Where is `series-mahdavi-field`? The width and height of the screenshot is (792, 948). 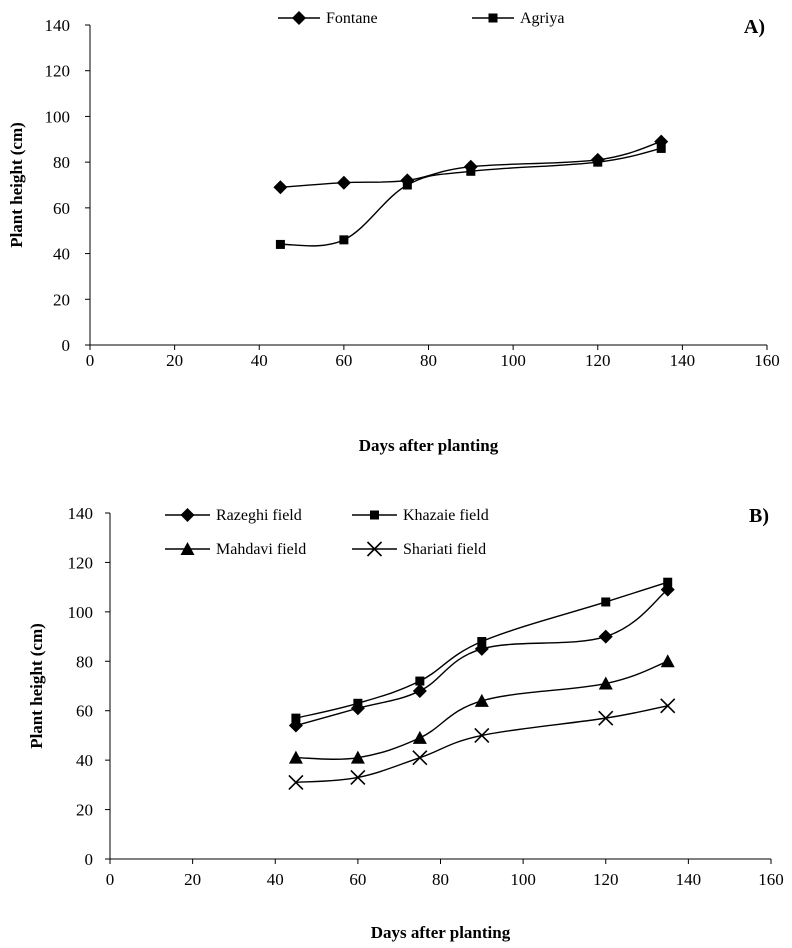 series-mahdavi-field is located at coordinates (481, 709).